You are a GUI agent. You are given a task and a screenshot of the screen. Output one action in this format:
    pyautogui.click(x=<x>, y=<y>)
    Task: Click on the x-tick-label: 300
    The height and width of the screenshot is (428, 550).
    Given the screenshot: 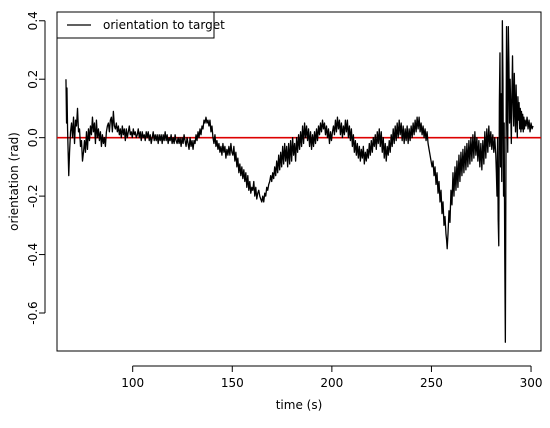 What is the action you would take?
    pyautogui.click(x=531, y=383)
    